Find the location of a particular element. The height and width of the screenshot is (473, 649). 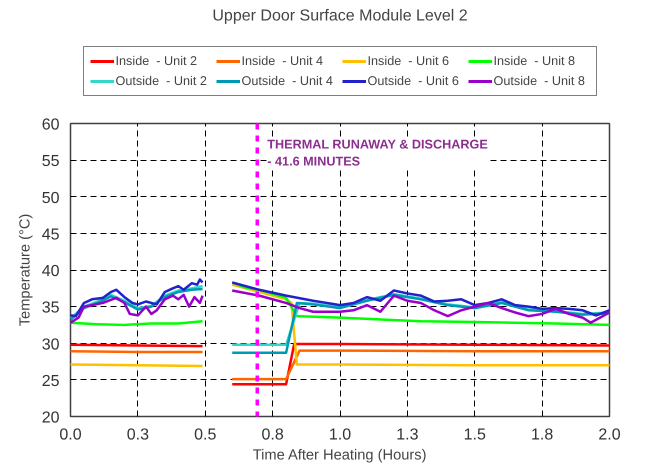

x-tick-label: 0.3 is located at coordinates (138, 435).